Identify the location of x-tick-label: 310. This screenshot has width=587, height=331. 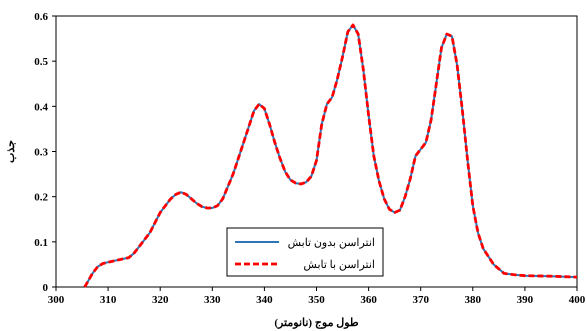
(108, 300).